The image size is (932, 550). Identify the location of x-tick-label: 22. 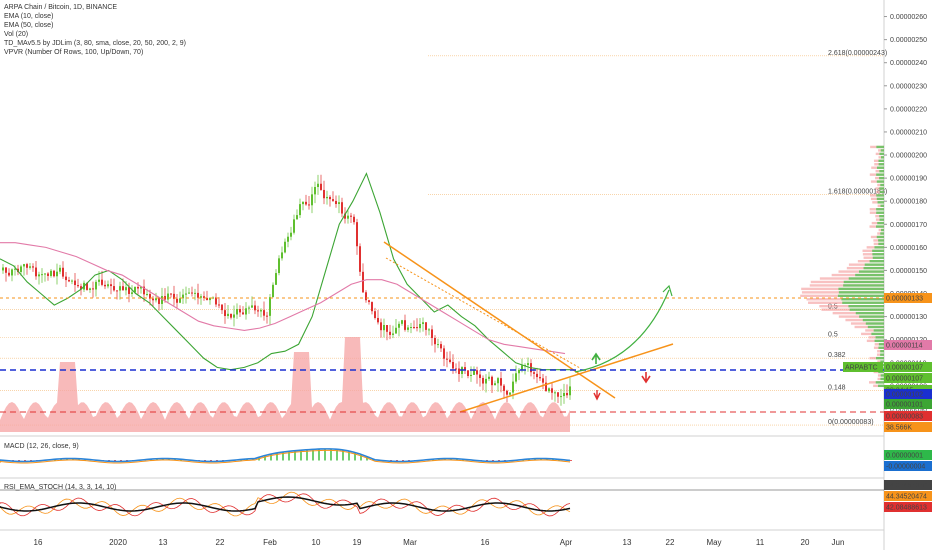
(220, 542).